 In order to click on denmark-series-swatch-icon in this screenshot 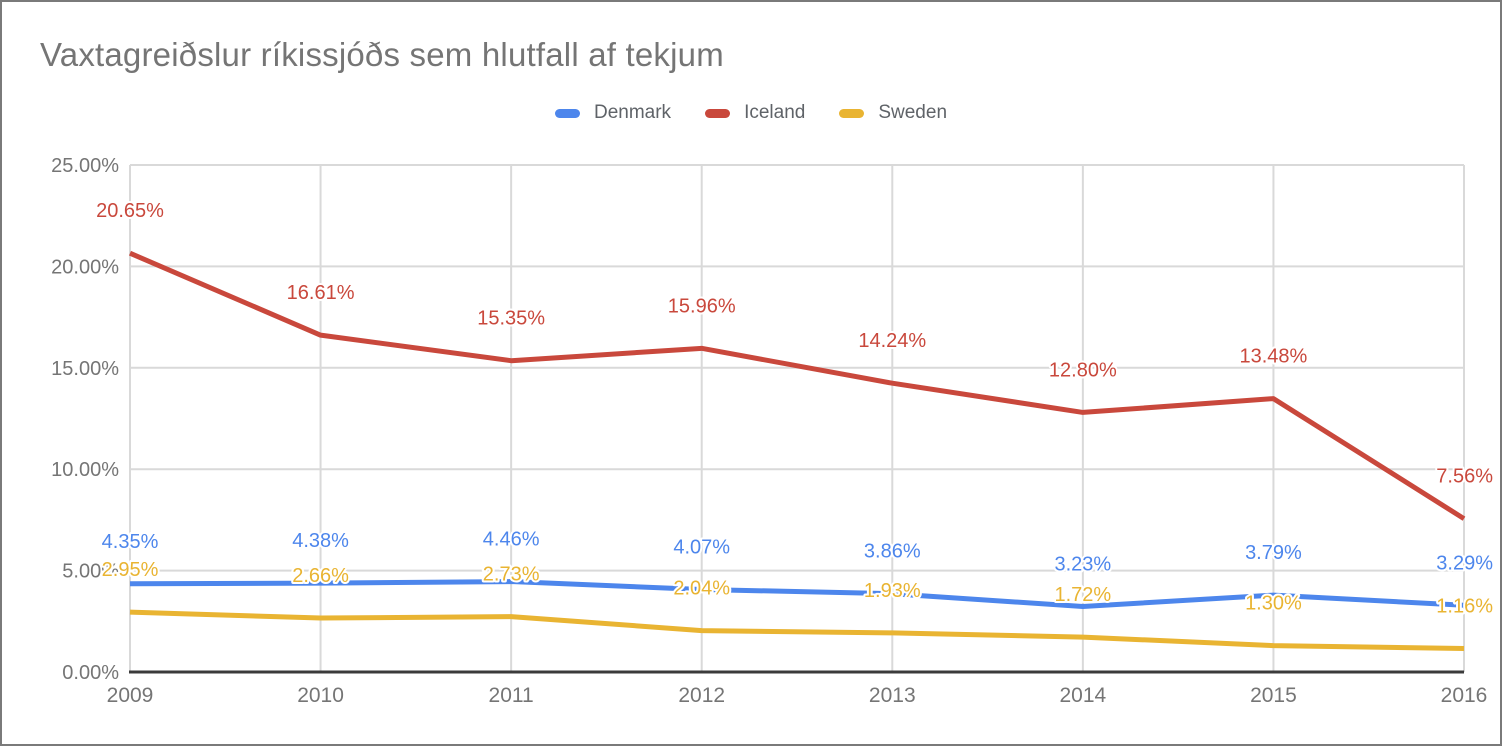, I will do `click(567, 113)`.